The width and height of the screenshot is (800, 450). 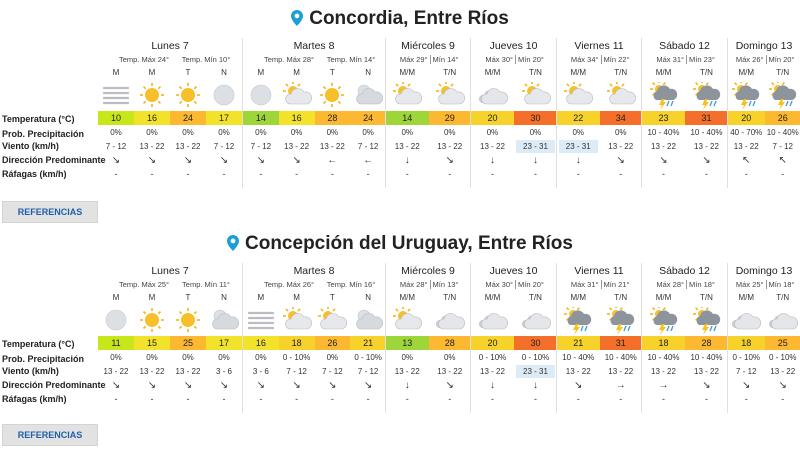 I want to click on day-min-temp: Temp. Mín 11°, so click(x=206, y=284).